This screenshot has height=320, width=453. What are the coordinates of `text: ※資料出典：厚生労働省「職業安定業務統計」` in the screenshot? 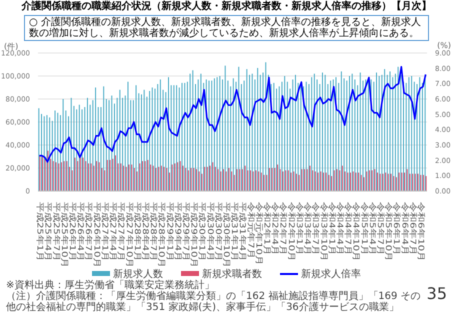 It's located at (110, 285).